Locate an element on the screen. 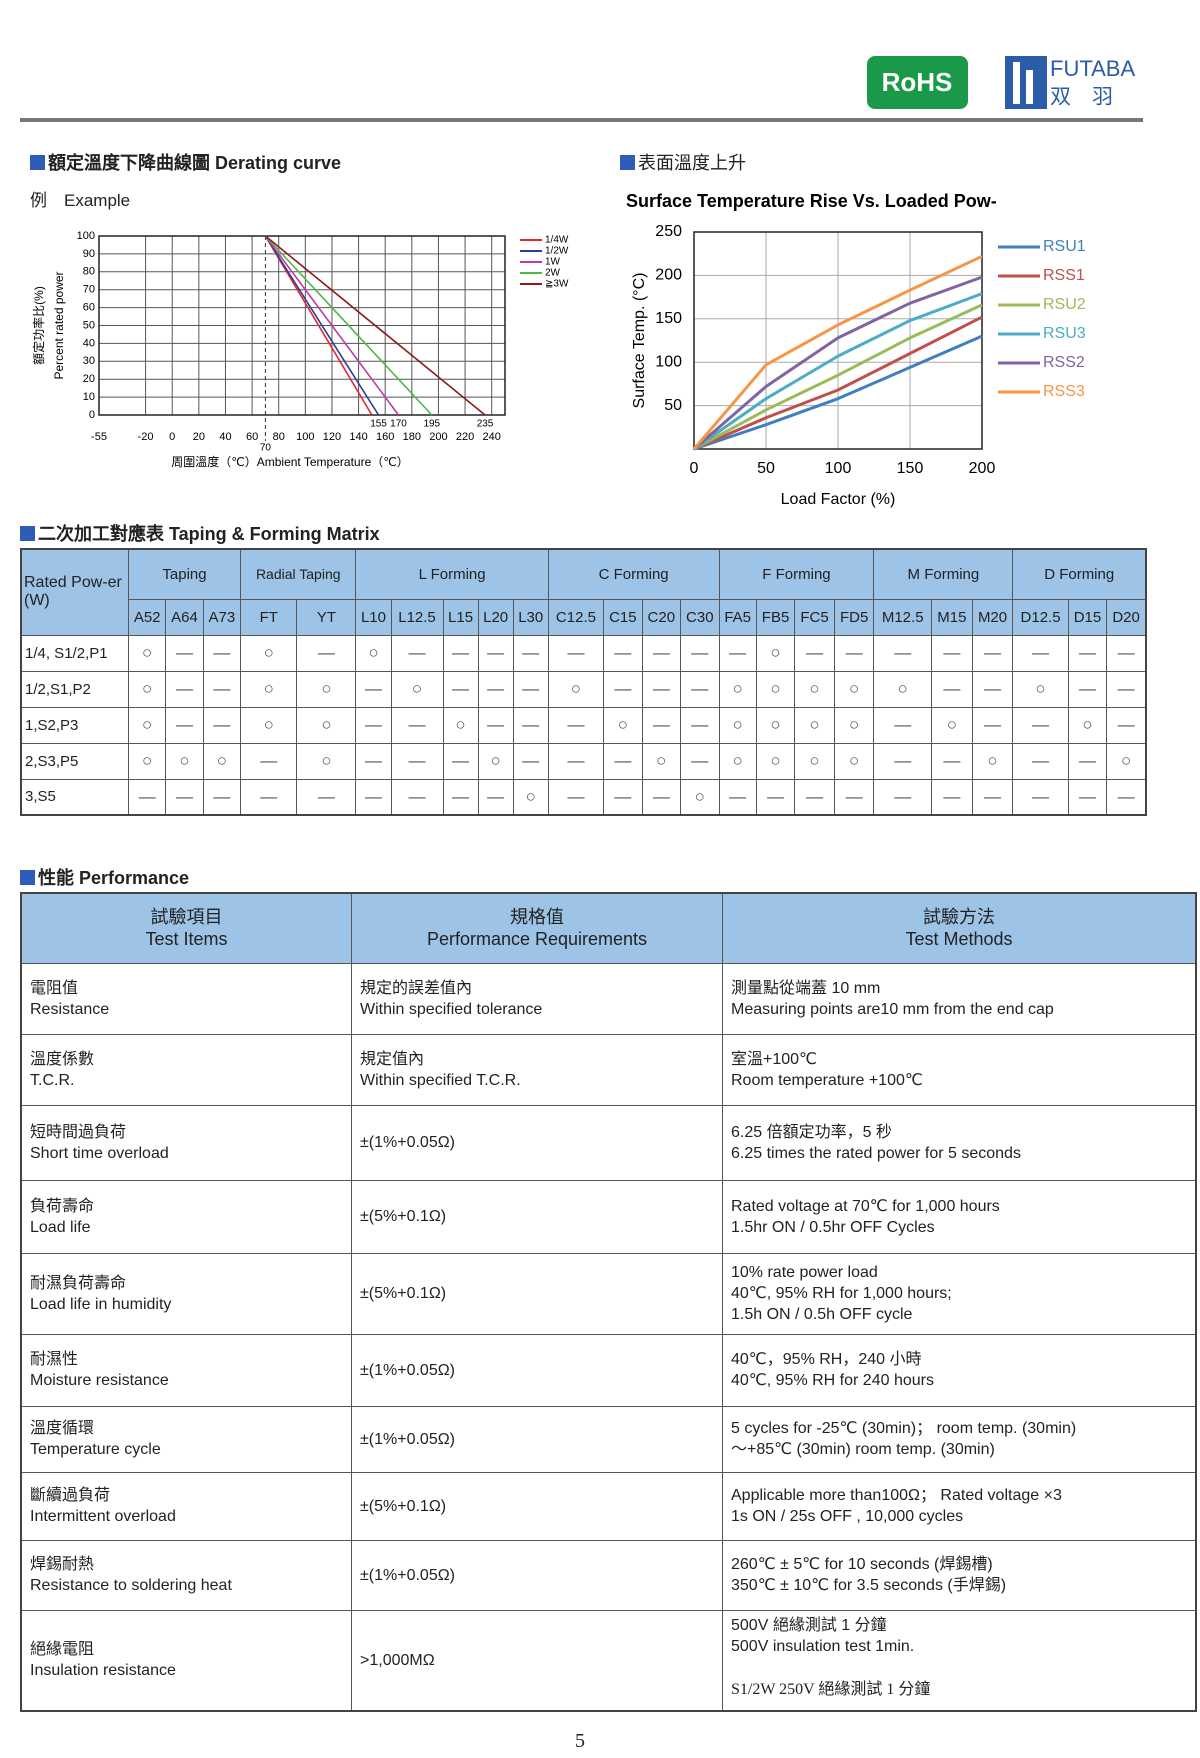 Image resolution: width=1200 pixels, height=1758 pixels. brand-icon-stripe is located at coordinates (1016, 83).